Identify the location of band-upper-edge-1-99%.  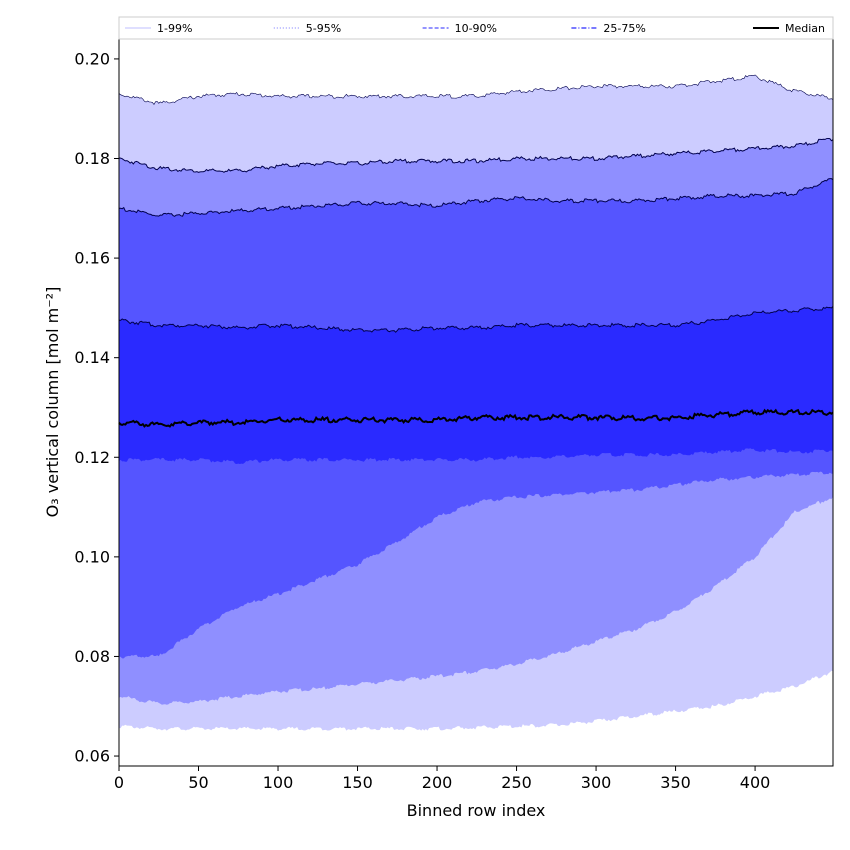
(476, 89).